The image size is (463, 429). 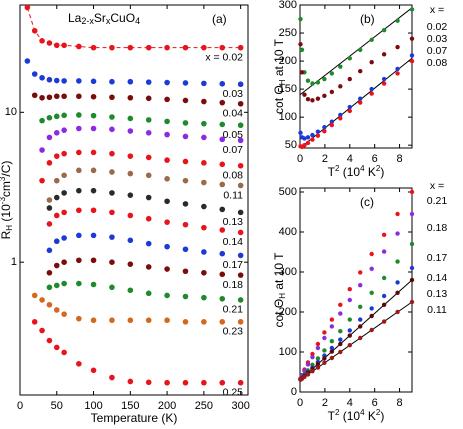 What do you see at coordinates (325, 159) in the screenshot?
I see `x-tick-label: 2` at bounding box center [325, 159].